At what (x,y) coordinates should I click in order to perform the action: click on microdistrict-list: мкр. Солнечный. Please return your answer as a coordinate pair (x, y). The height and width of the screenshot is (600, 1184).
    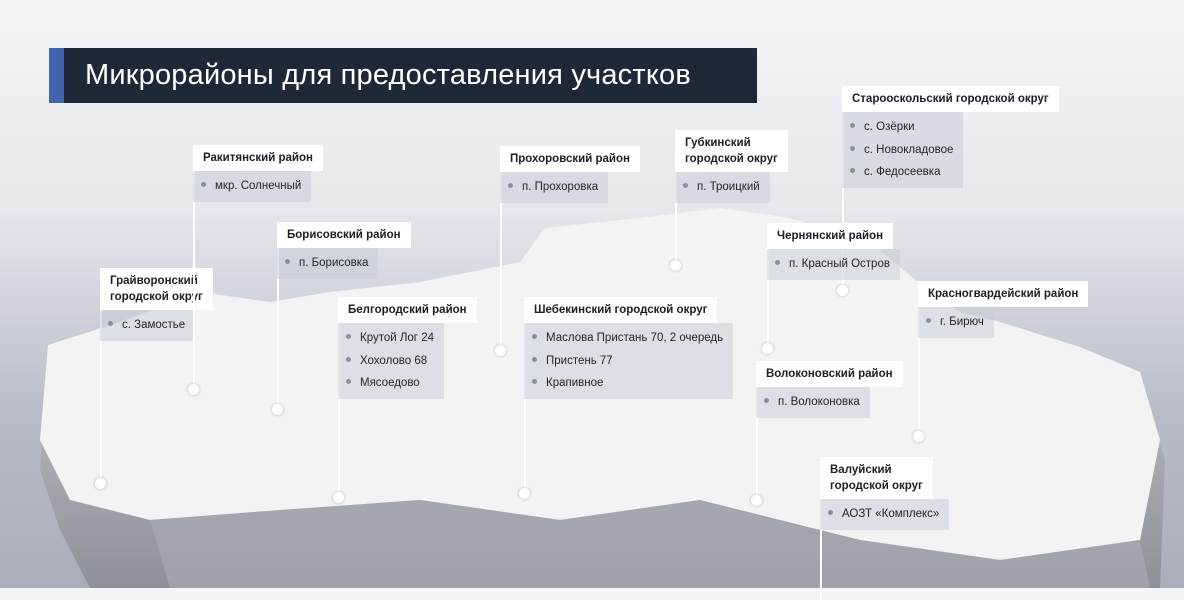
    Looking at the image, I should click on (252, 186).